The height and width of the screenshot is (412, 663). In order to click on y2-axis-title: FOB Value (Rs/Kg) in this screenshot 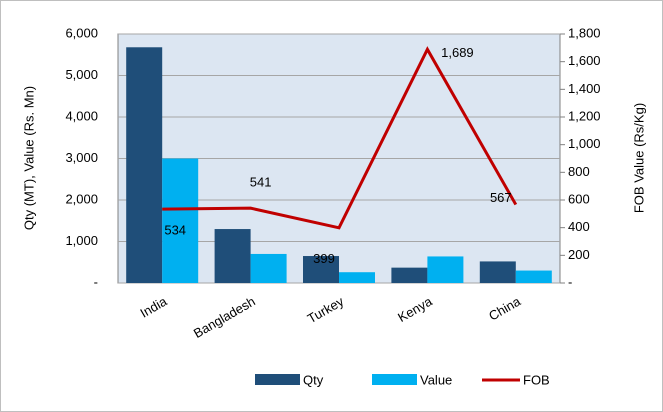, I will do `click(638, 158)`.